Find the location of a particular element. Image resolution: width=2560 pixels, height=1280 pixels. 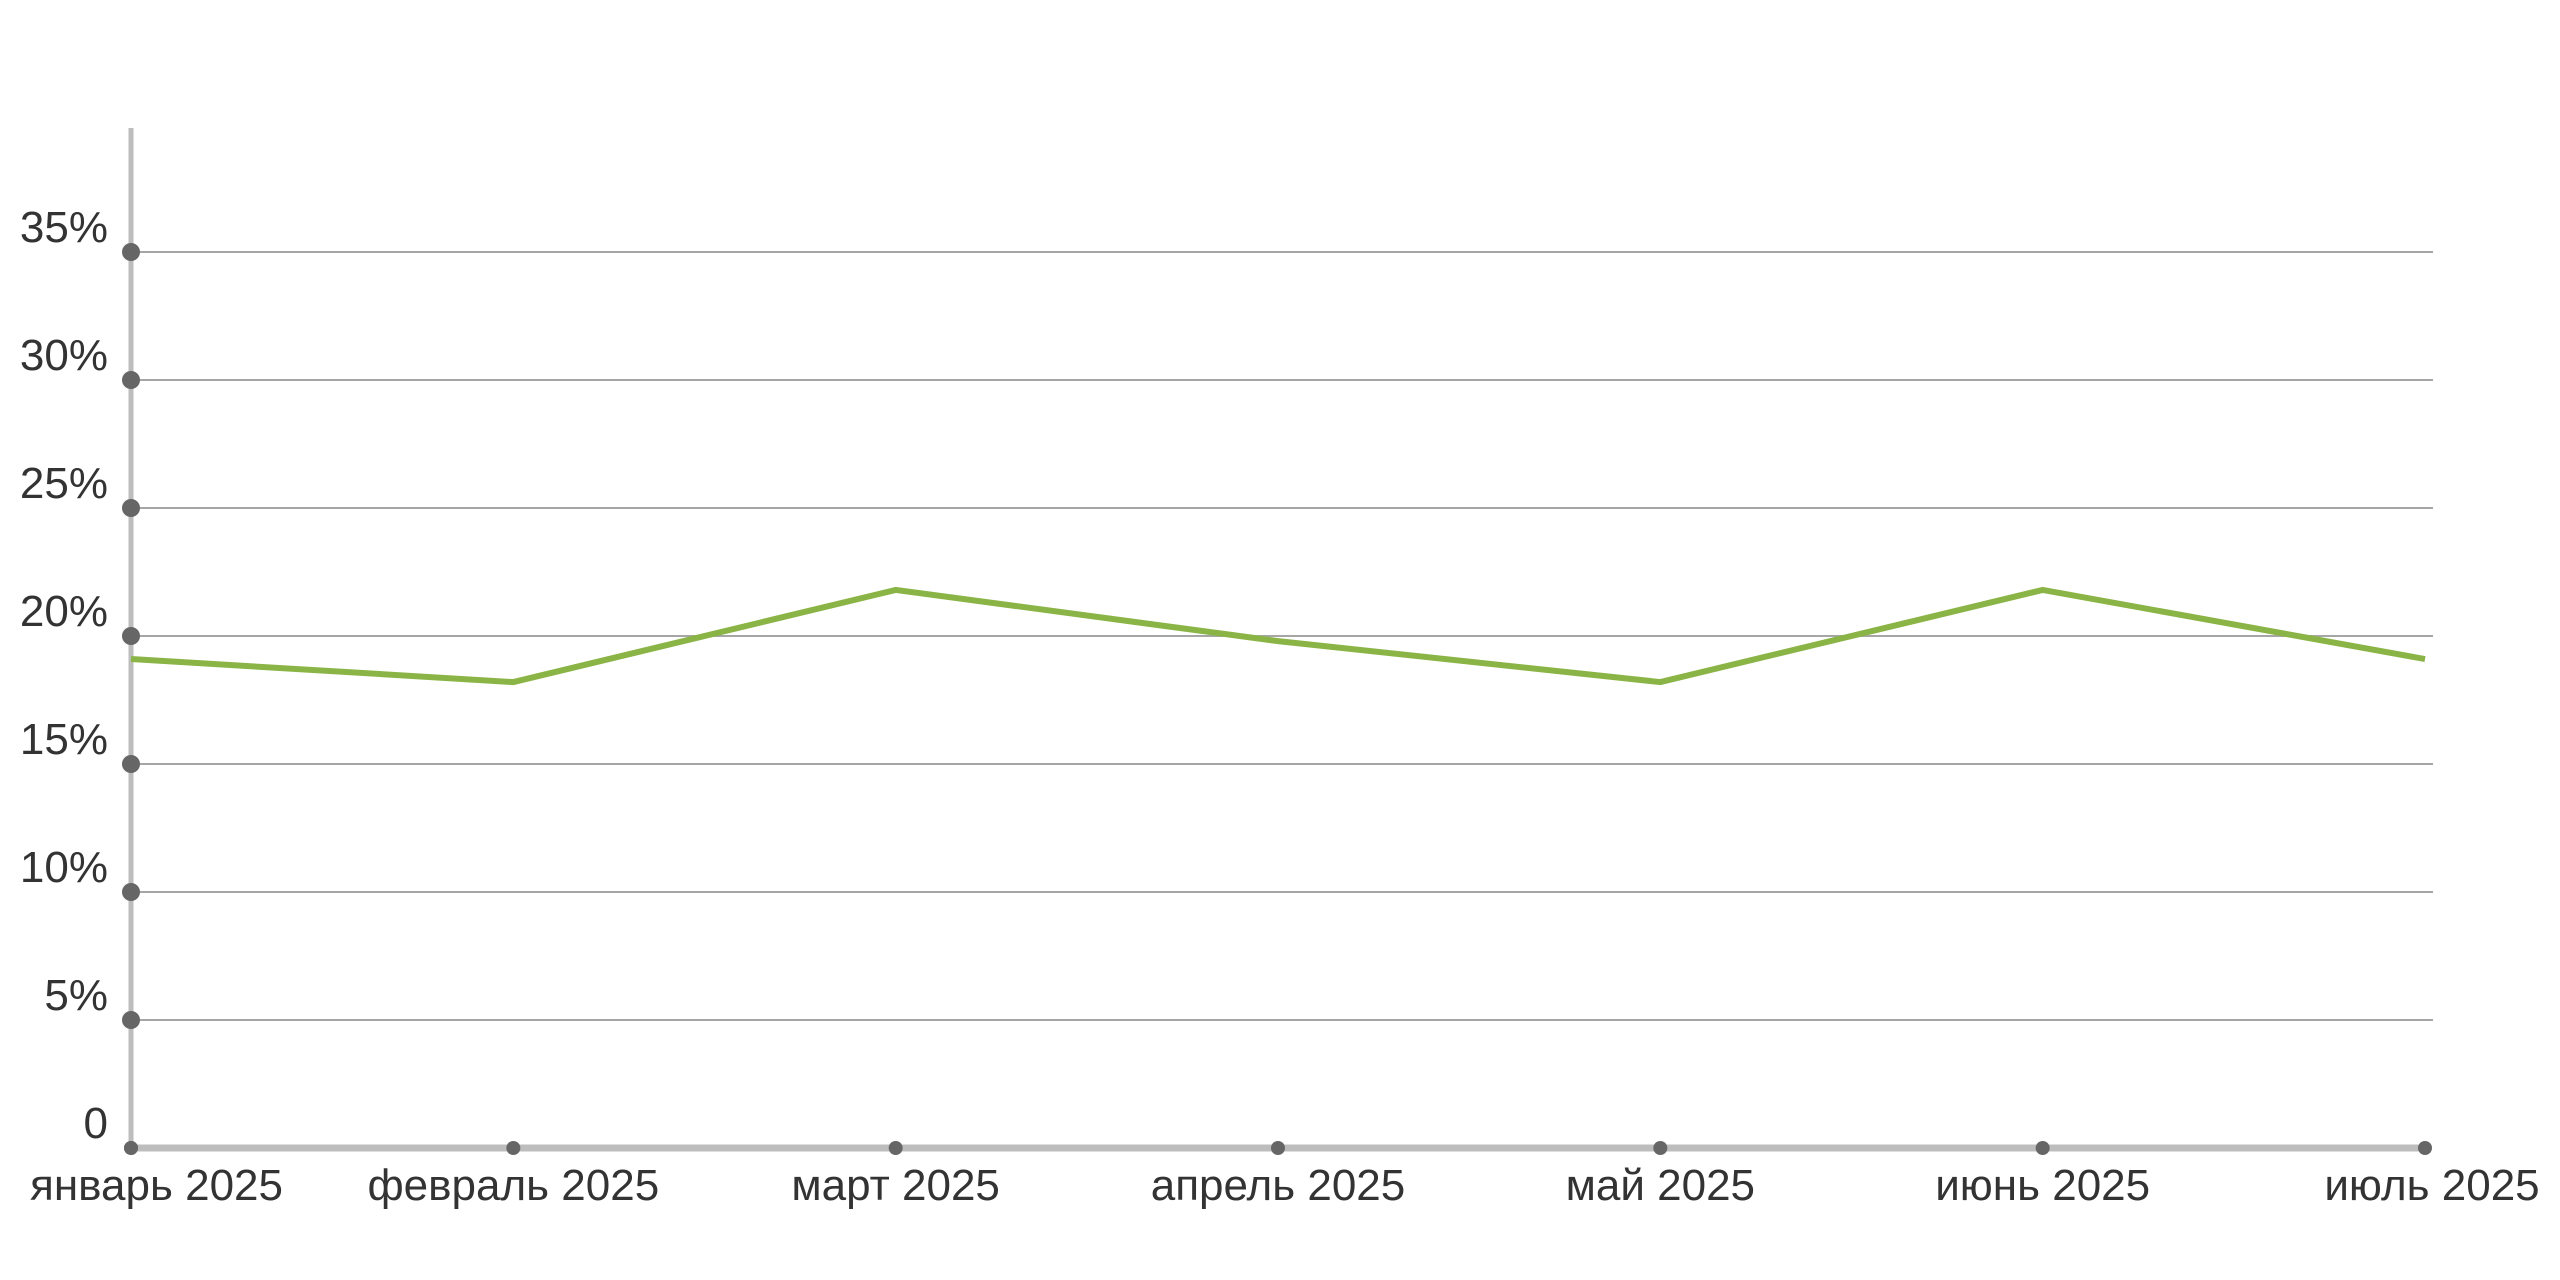

y-tick-label: 25% is located at coordinates (64, 483).